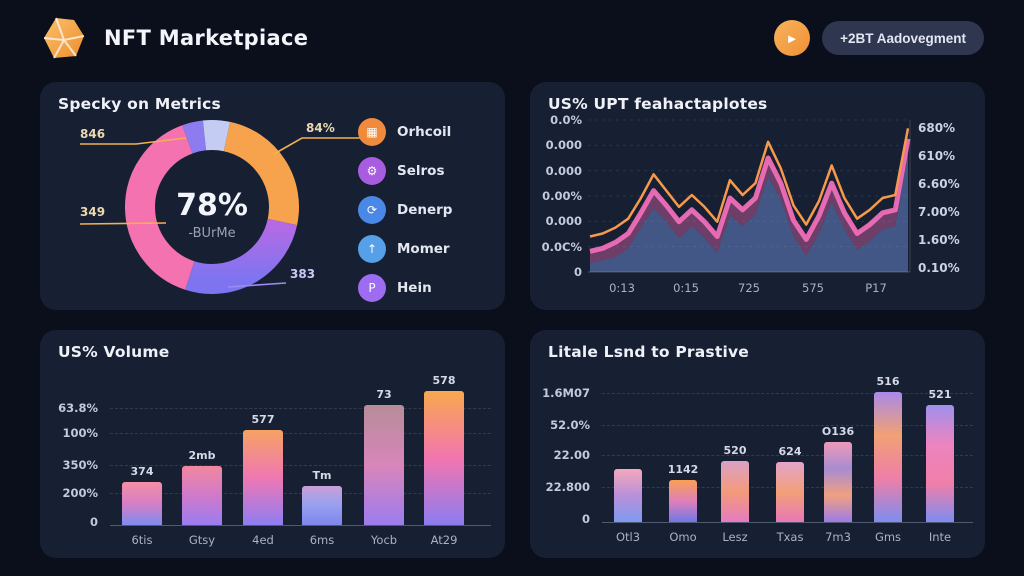  Describe the element at coordinates (384, 540) in the screenshot. I see `bar-category-label: Yocb` at that location.